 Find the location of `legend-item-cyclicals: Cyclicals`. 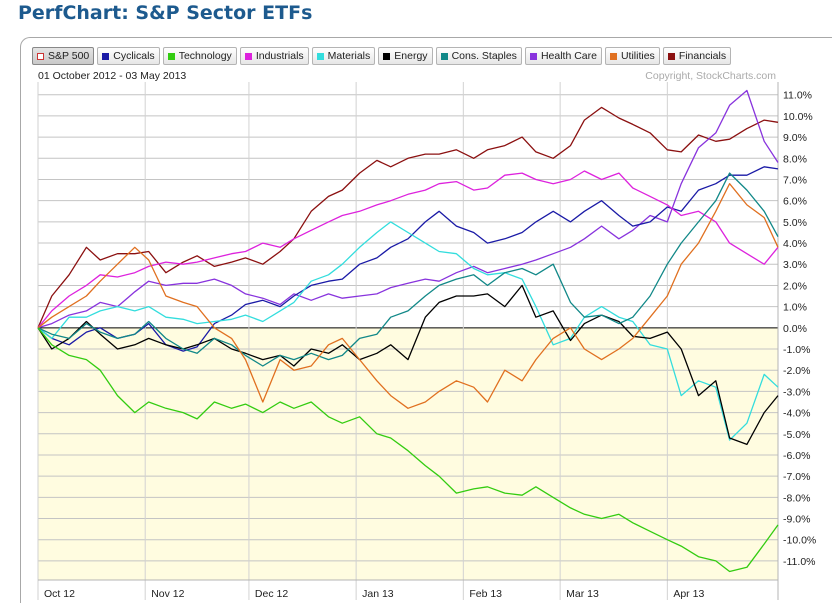

legend-item-cyclicals: Cyclicals is located at coordinates (128, 56).